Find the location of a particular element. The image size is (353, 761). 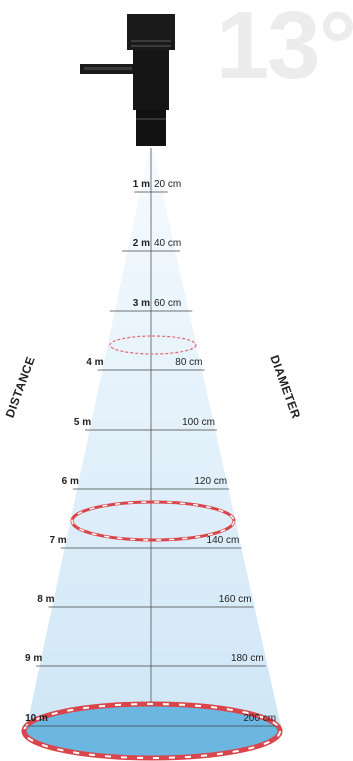

distance-label: 7 m is located at coordinates (58, 540).